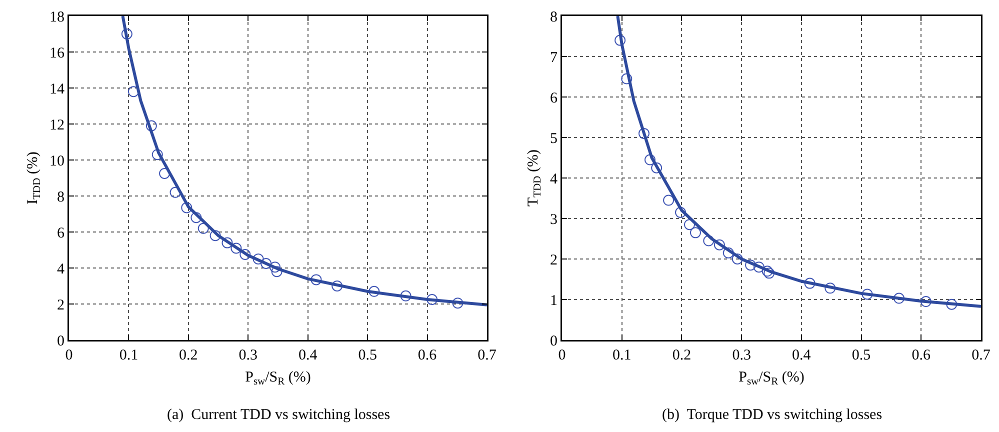 The height and width of the screenshot is (432, 999). I want to click on y-tick-label: 18, so click(57, 17).